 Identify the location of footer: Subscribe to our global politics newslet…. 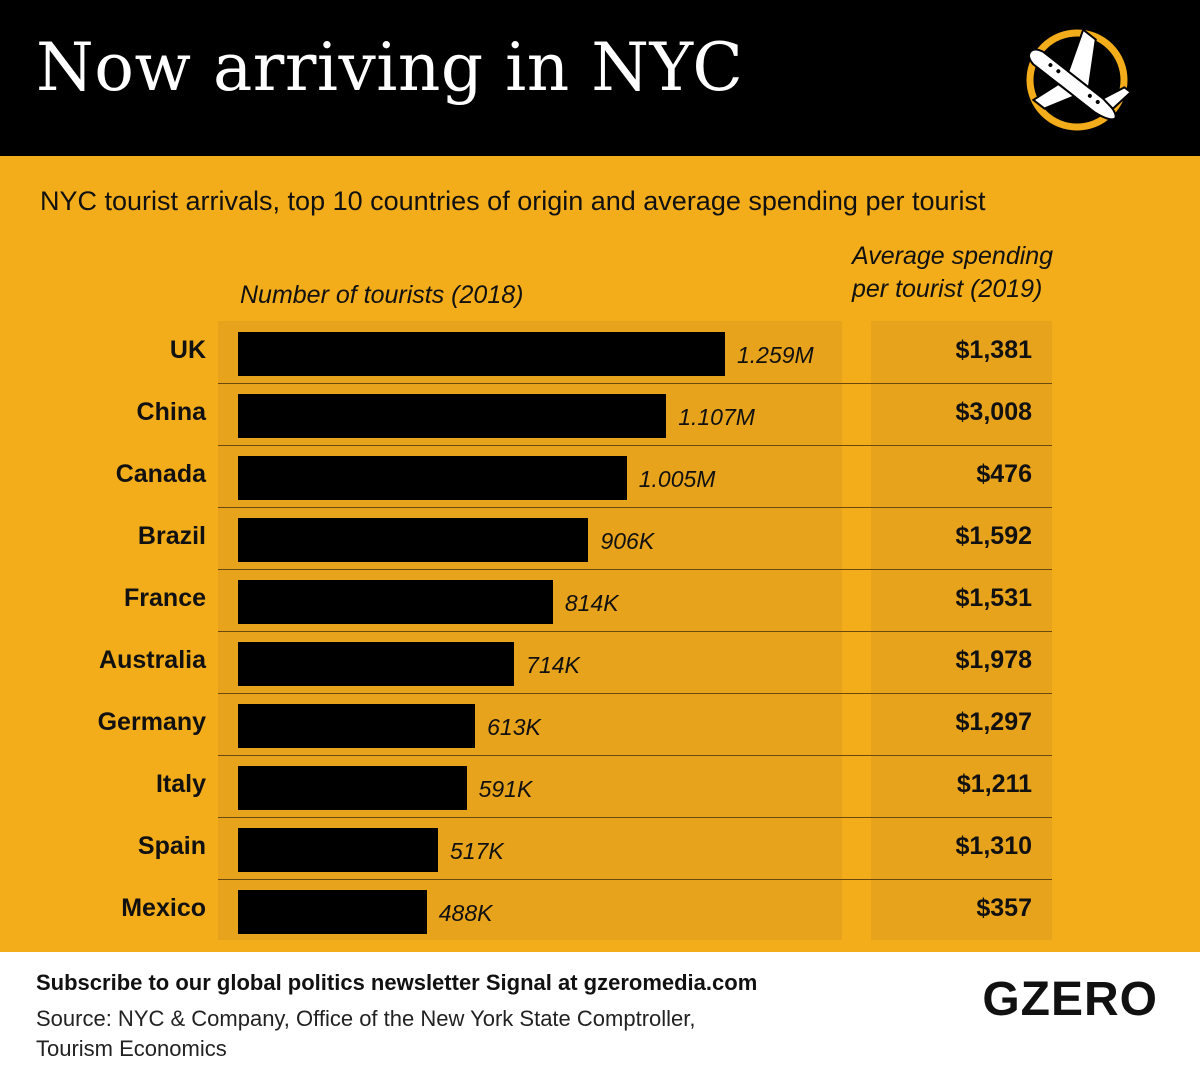
(600, 1009).